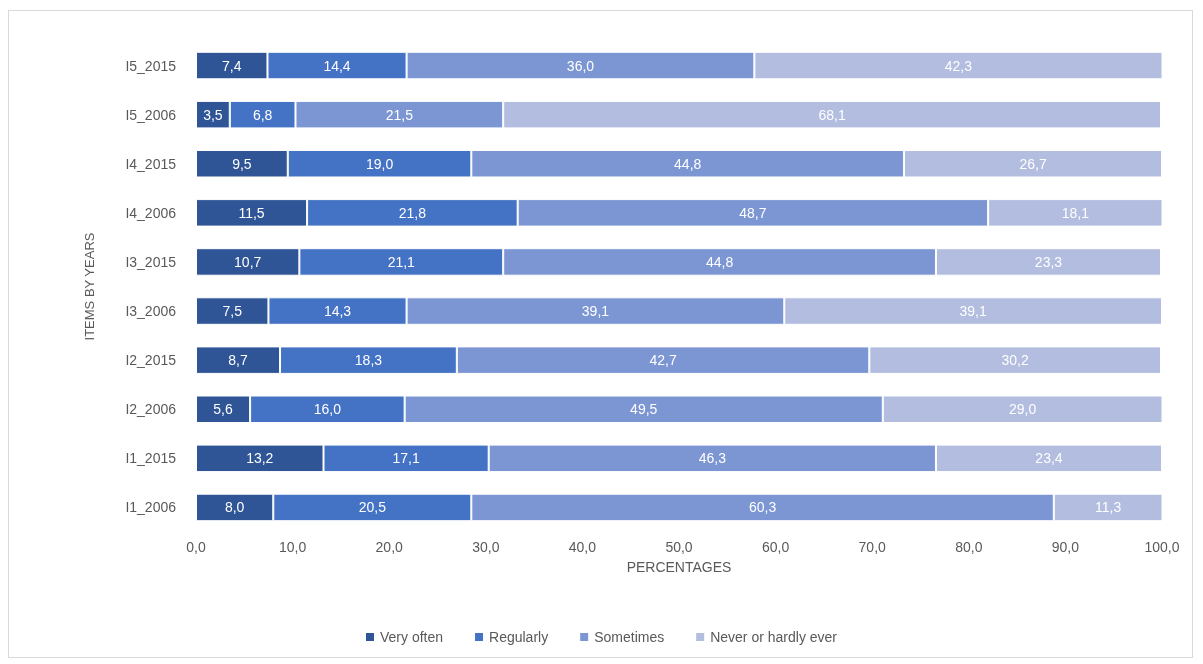 This screenshot has width=1203, height=664. I want to click on data-label: 14,3, so click(337, 311).